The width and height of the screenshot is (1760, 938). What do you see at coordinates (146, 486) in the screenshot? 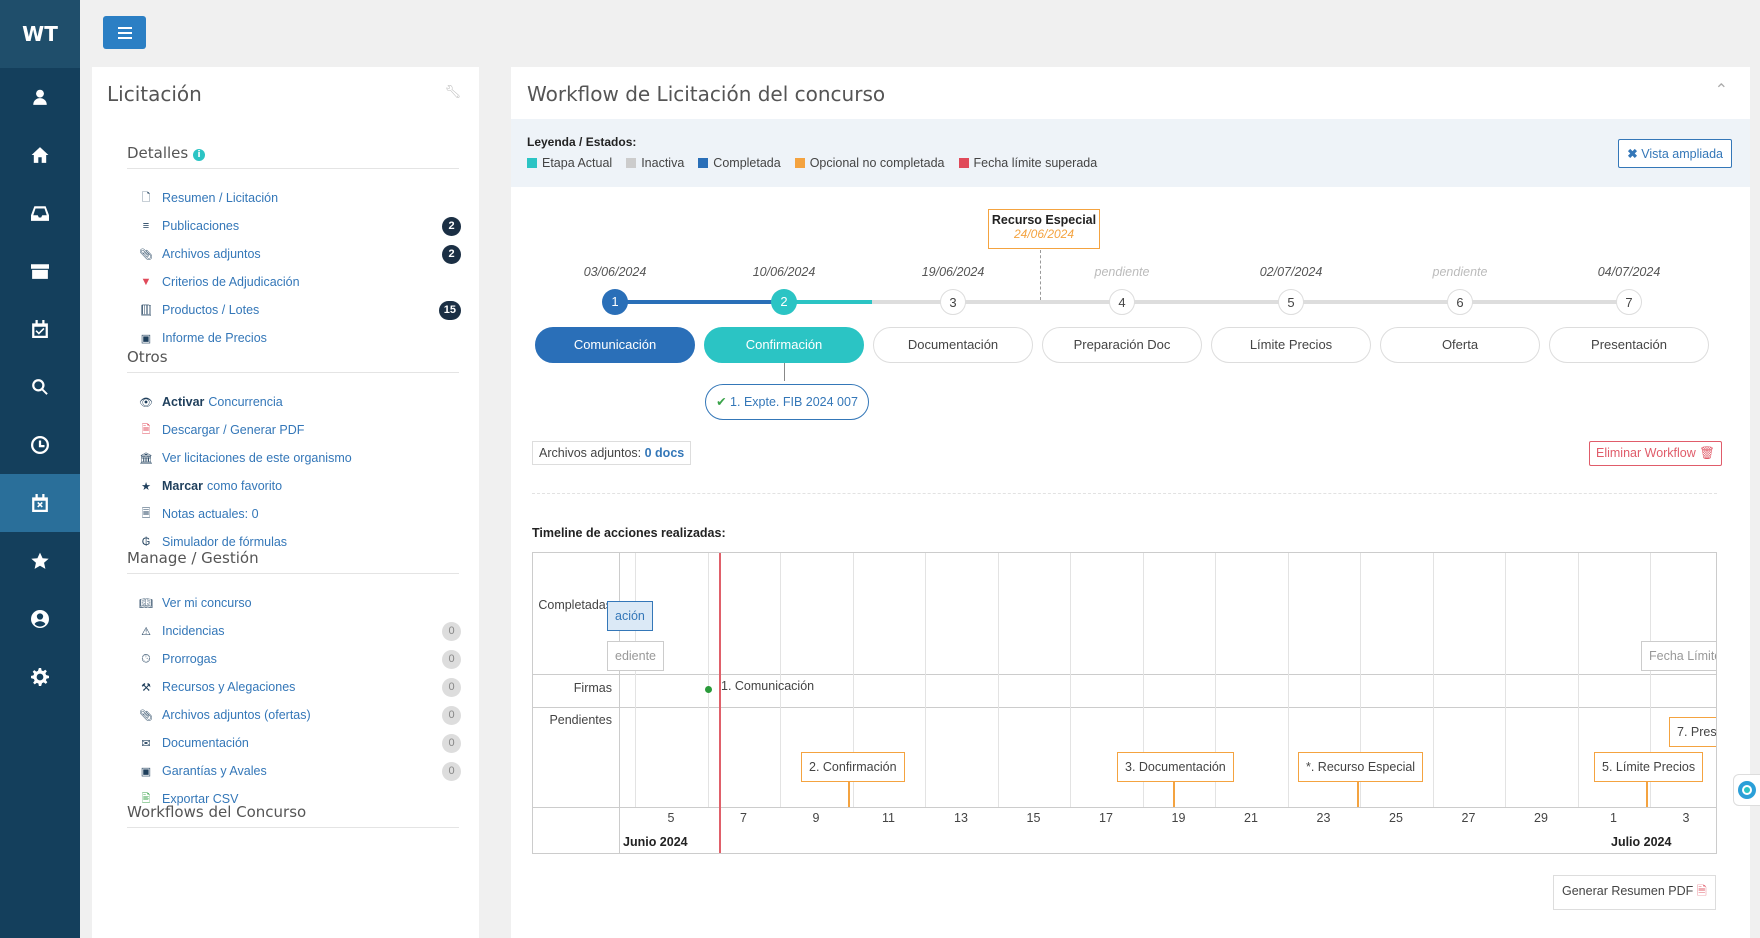
I see `star-icon: ★` at bounding box center [146, 486].